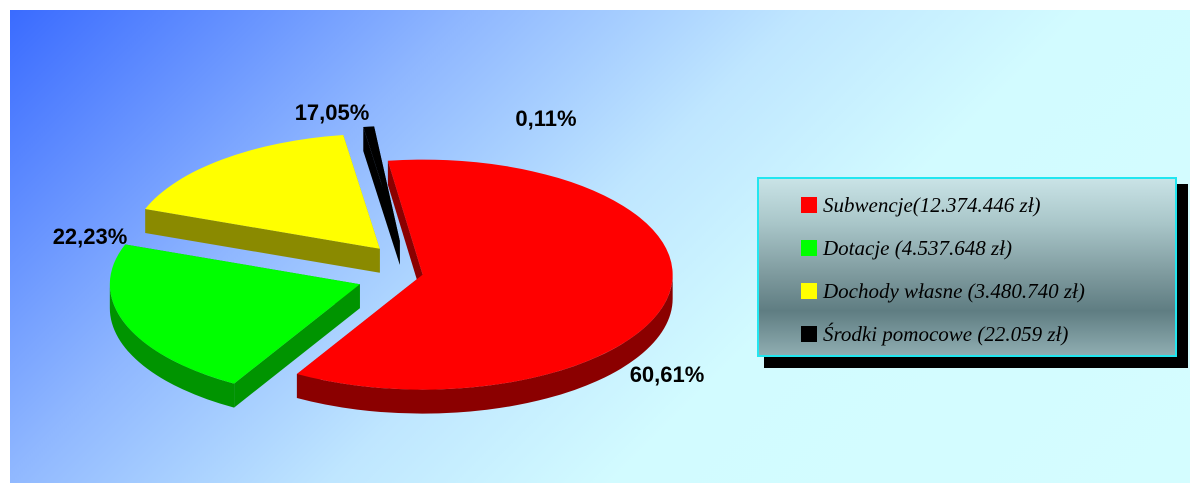 This screenshot has width=1200, height=493. I want to click on legend-label-subwencje: Subwencje(12.374.446 zł), so click(932, 204).